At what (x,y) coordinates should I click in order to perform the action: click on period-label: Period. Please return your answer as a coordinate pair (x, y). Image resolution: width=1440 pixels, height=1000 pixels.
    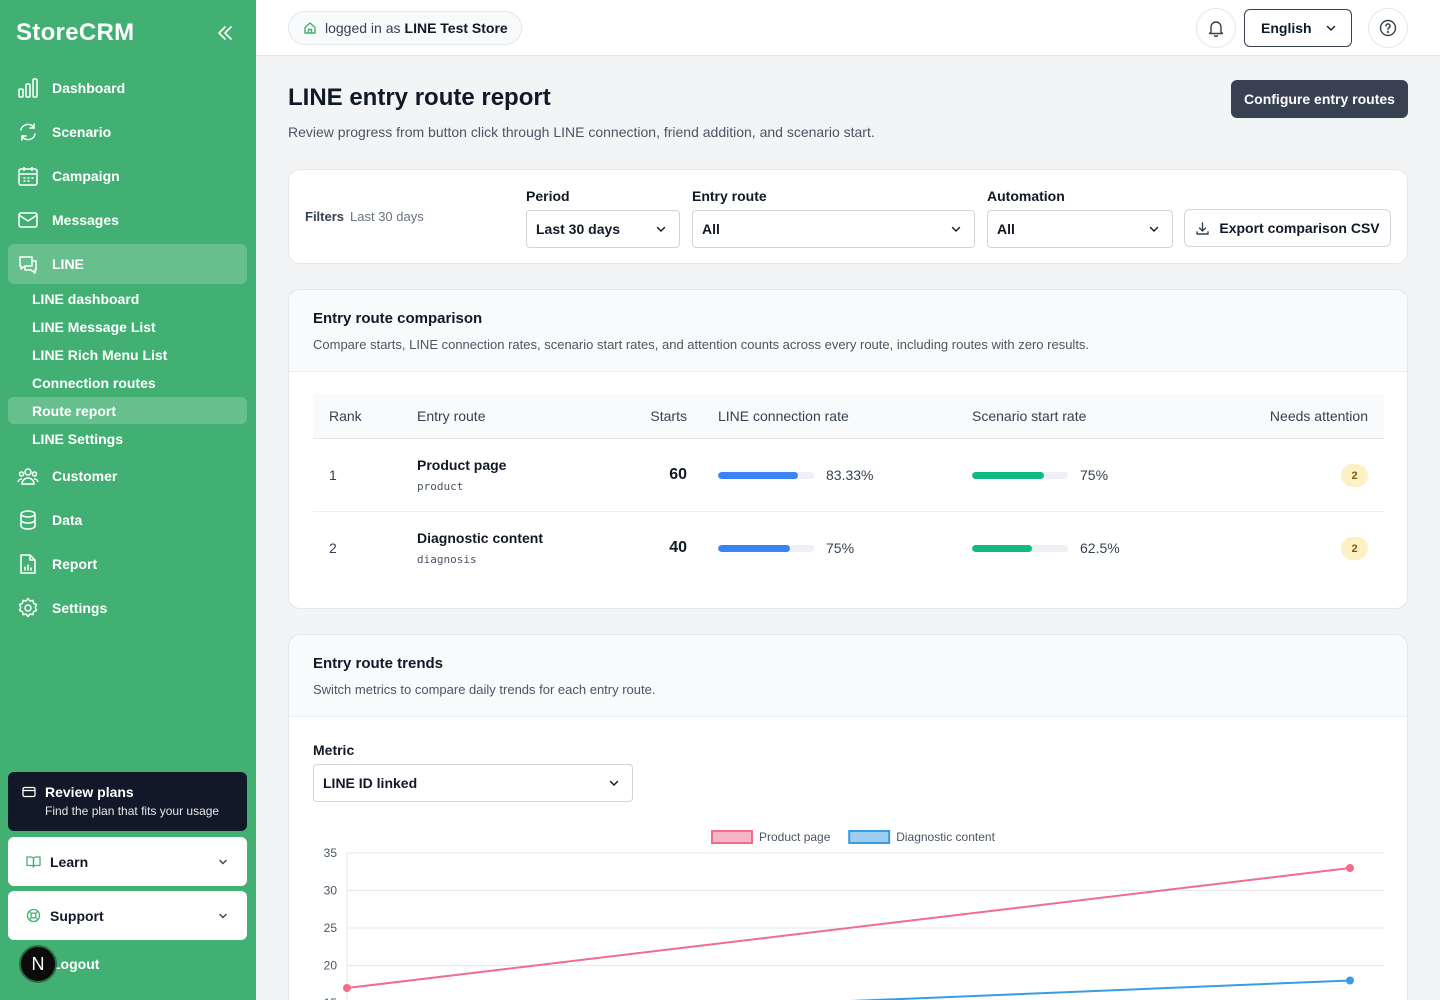
    Looking at the image, I should click on (548, 196).